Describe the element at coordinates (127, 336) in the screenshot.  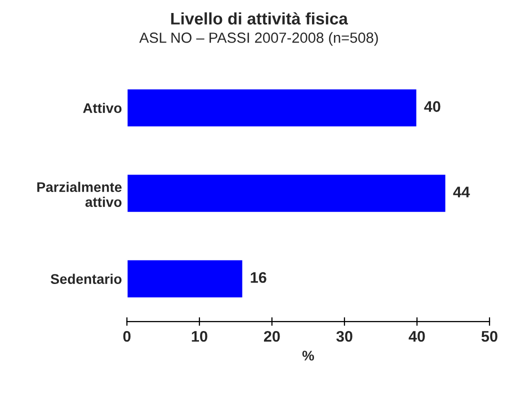
I see `x-tick-label: 0` at that location.